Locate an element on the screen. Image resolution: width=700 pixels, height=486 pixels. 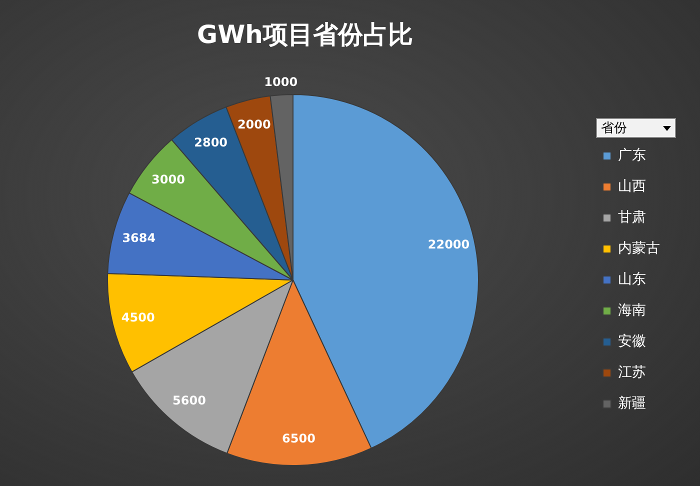
legend-label: 内蒙古 is located at coordinates (639, 248).